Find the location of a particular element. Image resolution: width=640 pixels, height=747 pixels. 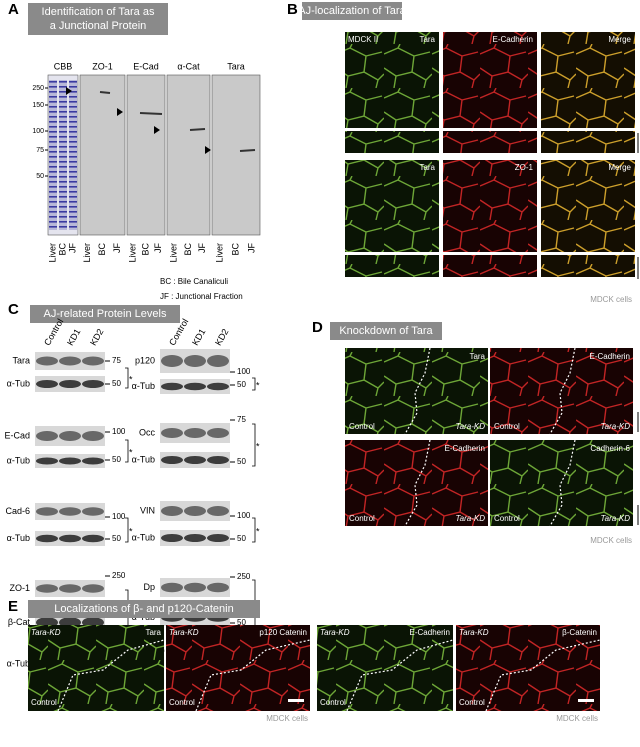

panel-letter: C is located at coordinates (13, 309).